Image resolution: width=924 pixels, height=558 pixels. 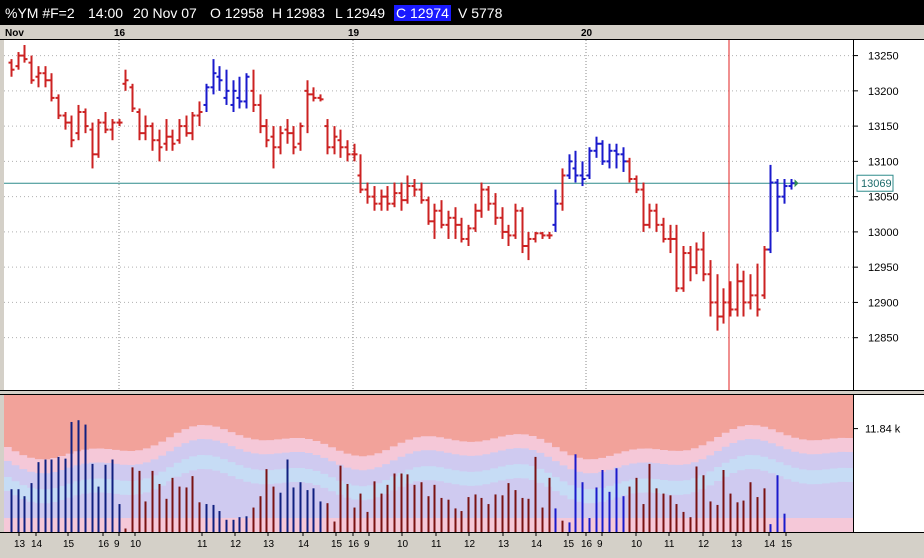 I want to click on symbol-label: %YM #F=2, so click(x=40, y=13).